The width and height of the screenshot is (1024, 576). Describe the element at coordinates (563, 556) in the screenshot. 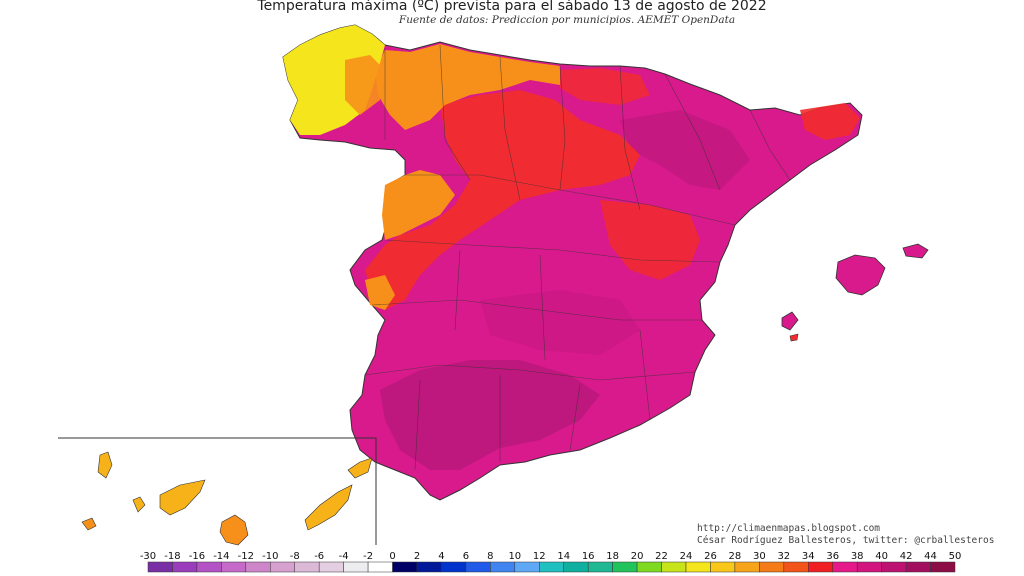

I see `legend-tick-label: 14` at that location.